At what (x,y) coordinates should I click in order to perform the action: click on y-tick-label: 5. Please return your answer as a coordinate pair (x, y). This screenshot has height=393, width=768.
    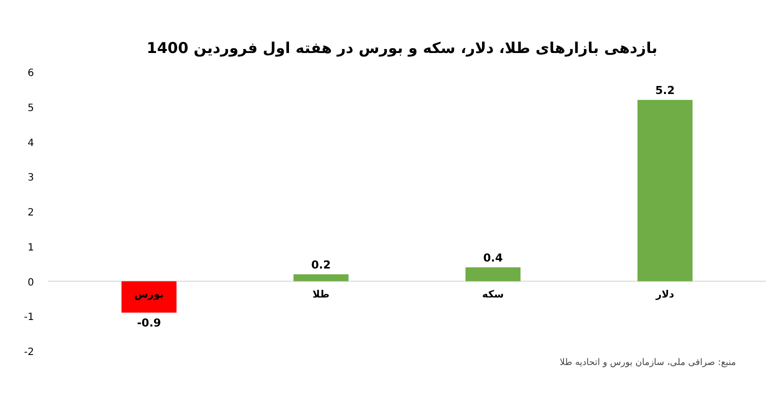
    Looking at the image, I should click on (31, 108).